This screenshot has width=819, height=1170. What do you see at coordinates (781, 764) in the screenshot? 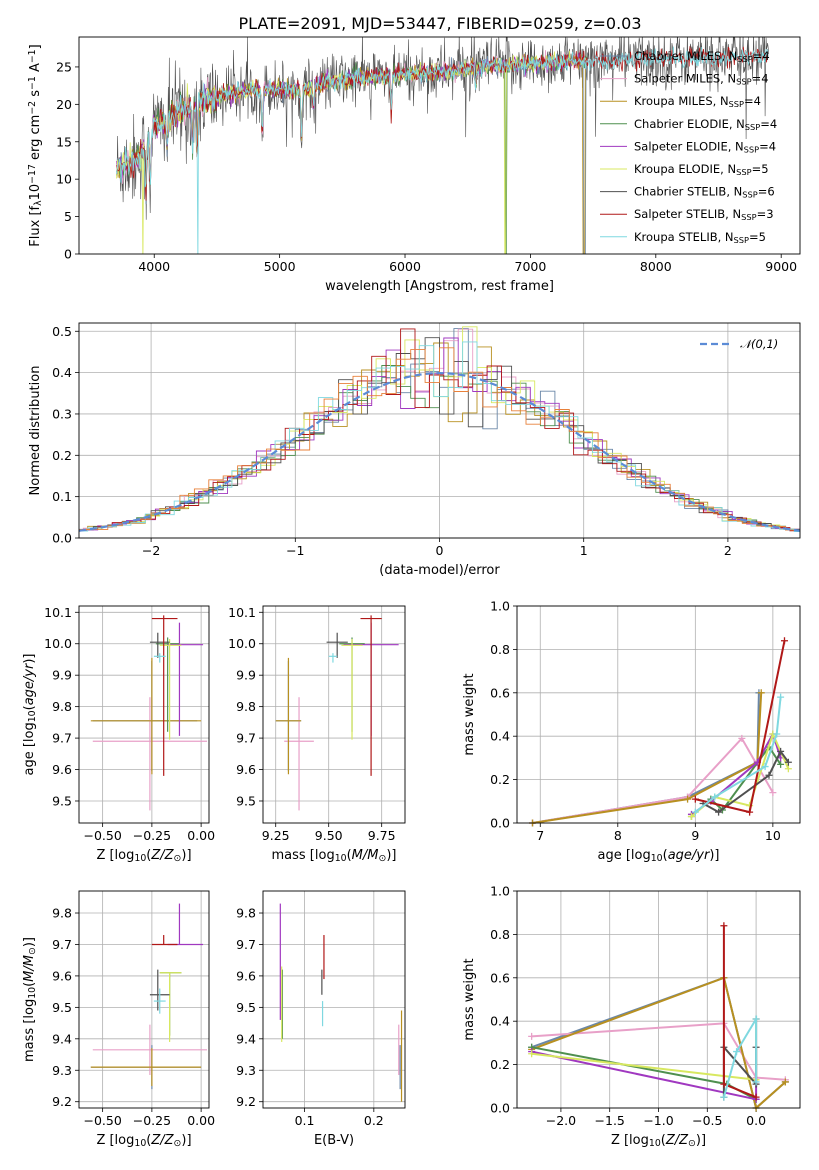
I see `weight-marker-chabrier-elodie` at bounding box center [781, 764].